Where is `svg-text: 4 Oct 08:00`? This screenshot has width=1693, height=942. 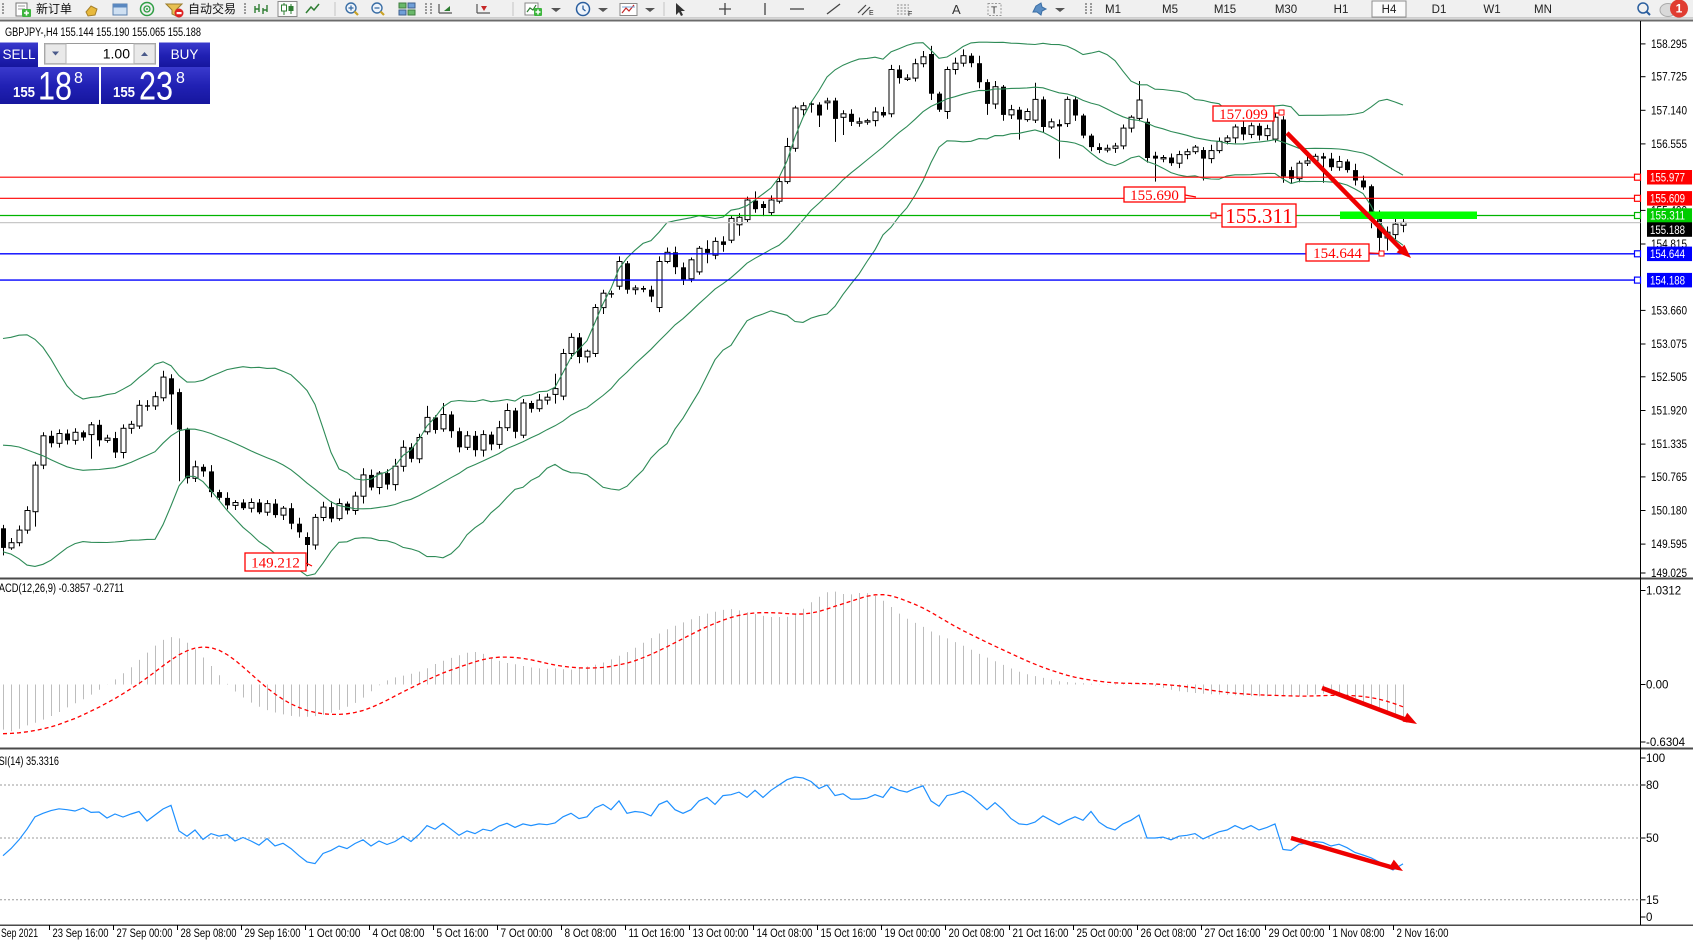
svg-text: 4 Oct 08:00 is located at coordinates (399, 934).